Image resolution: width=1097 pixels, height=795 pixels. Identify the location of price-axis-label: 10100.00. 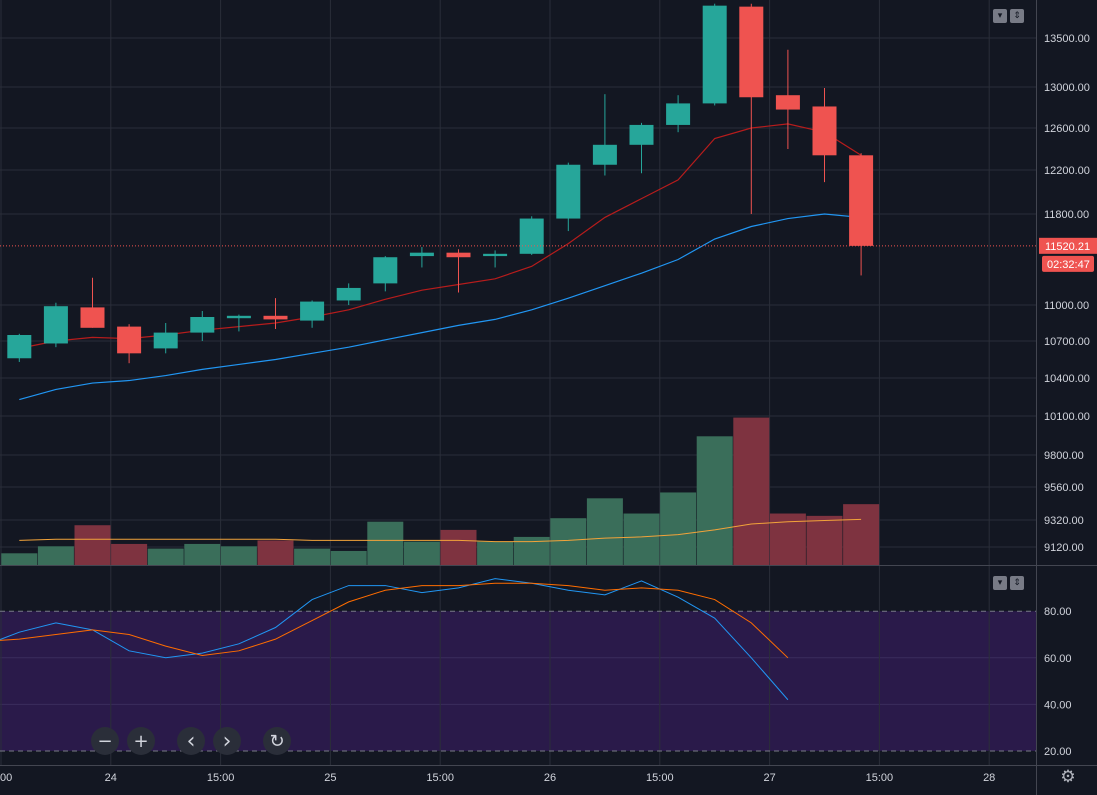
(1067, 417).